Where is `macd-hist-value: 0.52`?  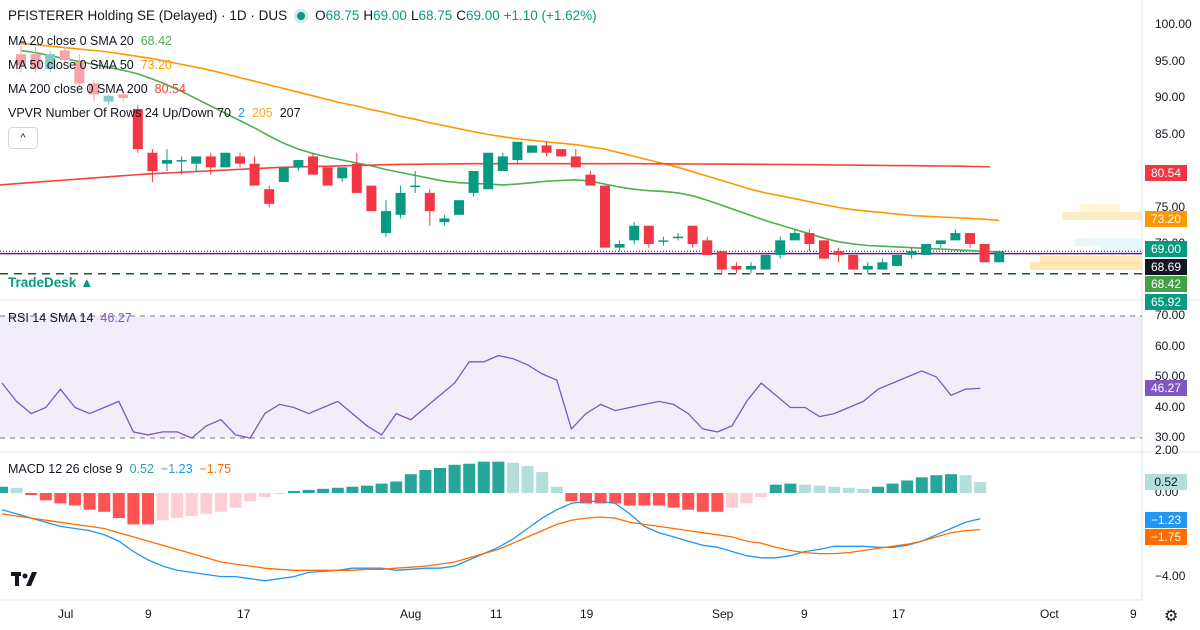
macd-hist-value: 0.52 is located at coordinates (141, 469).